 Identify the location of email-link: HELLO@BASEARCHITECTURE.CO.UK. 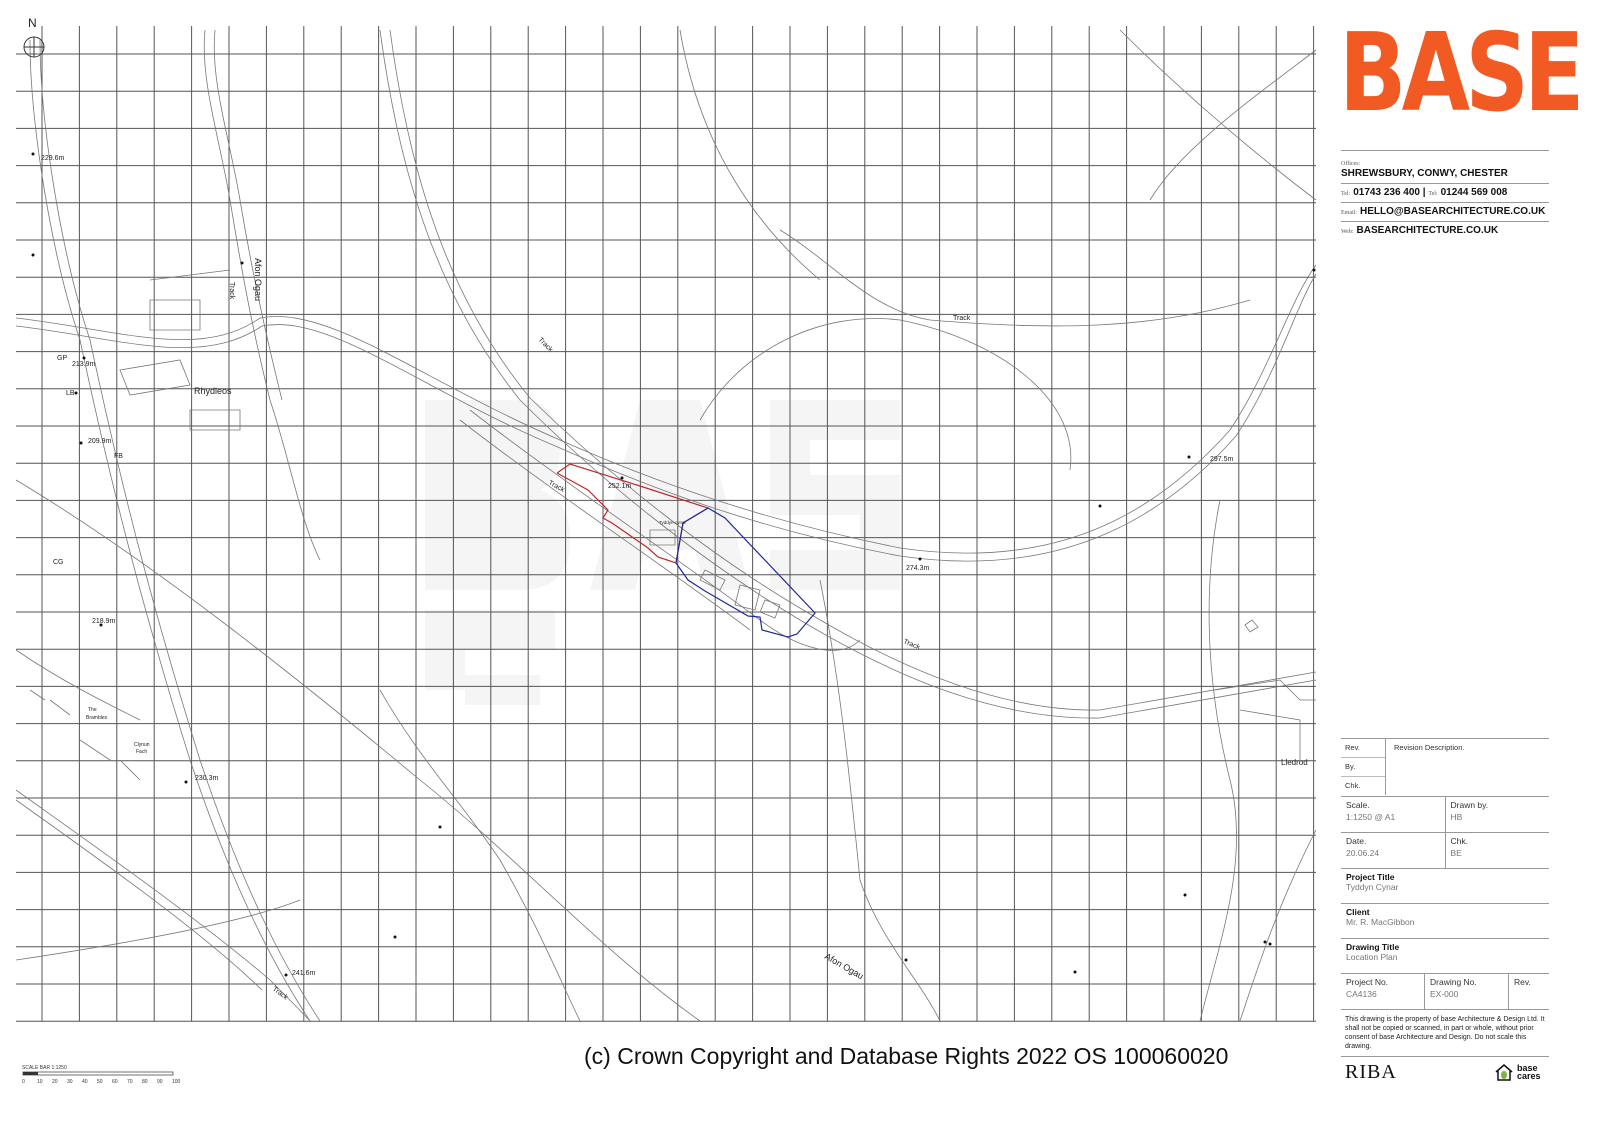
(1453, 211).